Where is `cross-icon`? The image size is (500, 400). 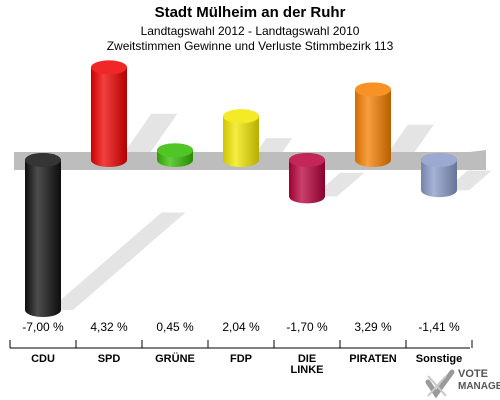
cross-icon is located at coordinates (437, 386).